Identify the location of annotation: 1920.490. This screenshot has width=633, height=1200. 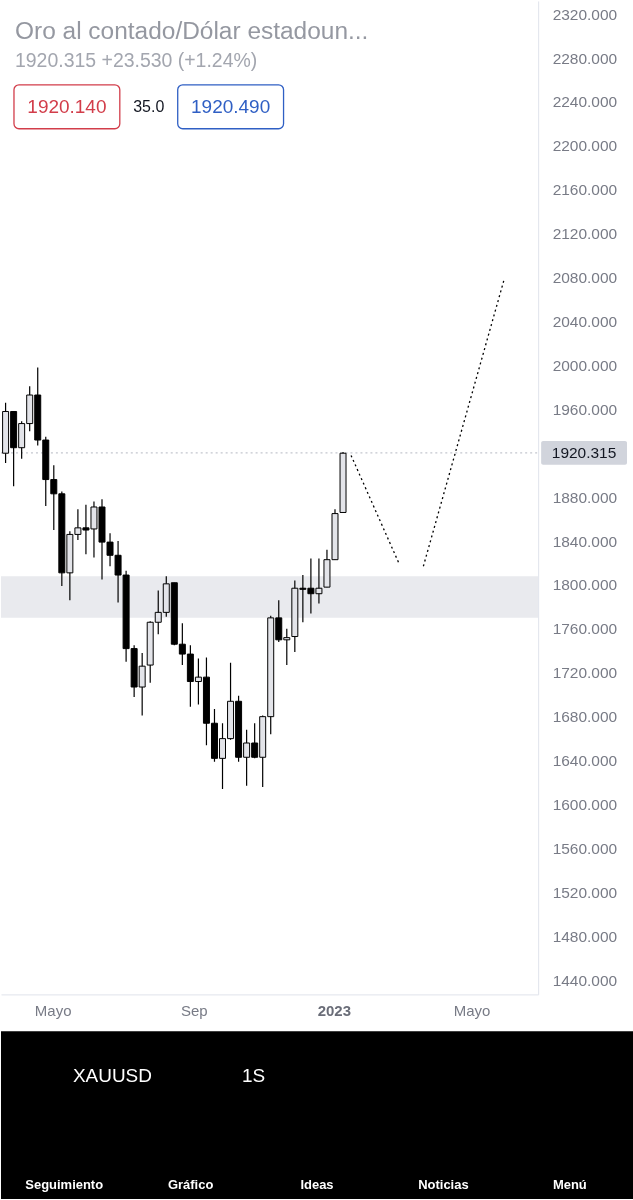
(231, 106).